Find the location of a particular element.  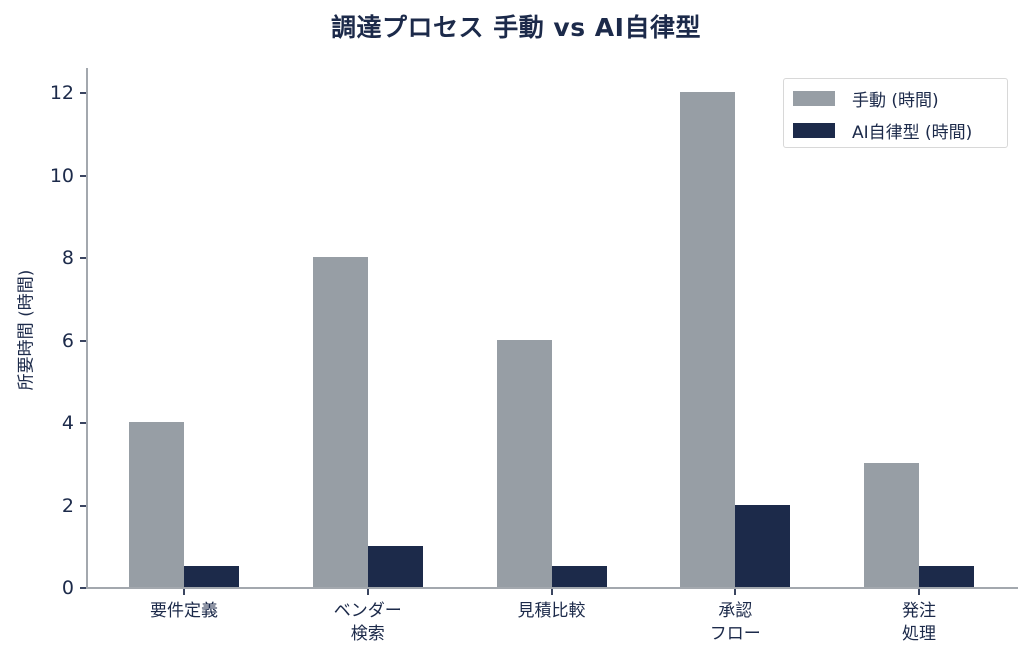

legend-label-ai: AI自律型 (時間) is located at coordinates (912, 132).